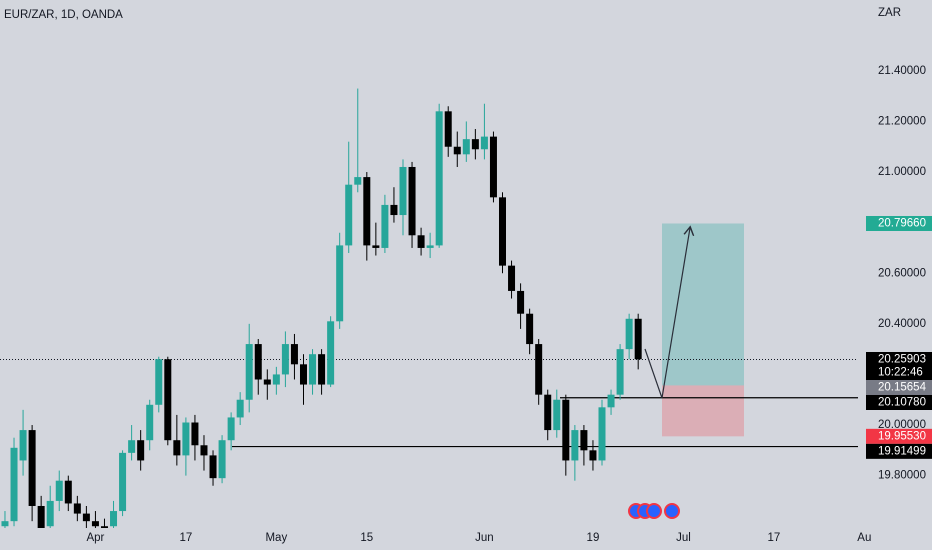  Describe the element at coordinates (902, 403) in the screenshot. I see `price-label: 20.10780` at that location.